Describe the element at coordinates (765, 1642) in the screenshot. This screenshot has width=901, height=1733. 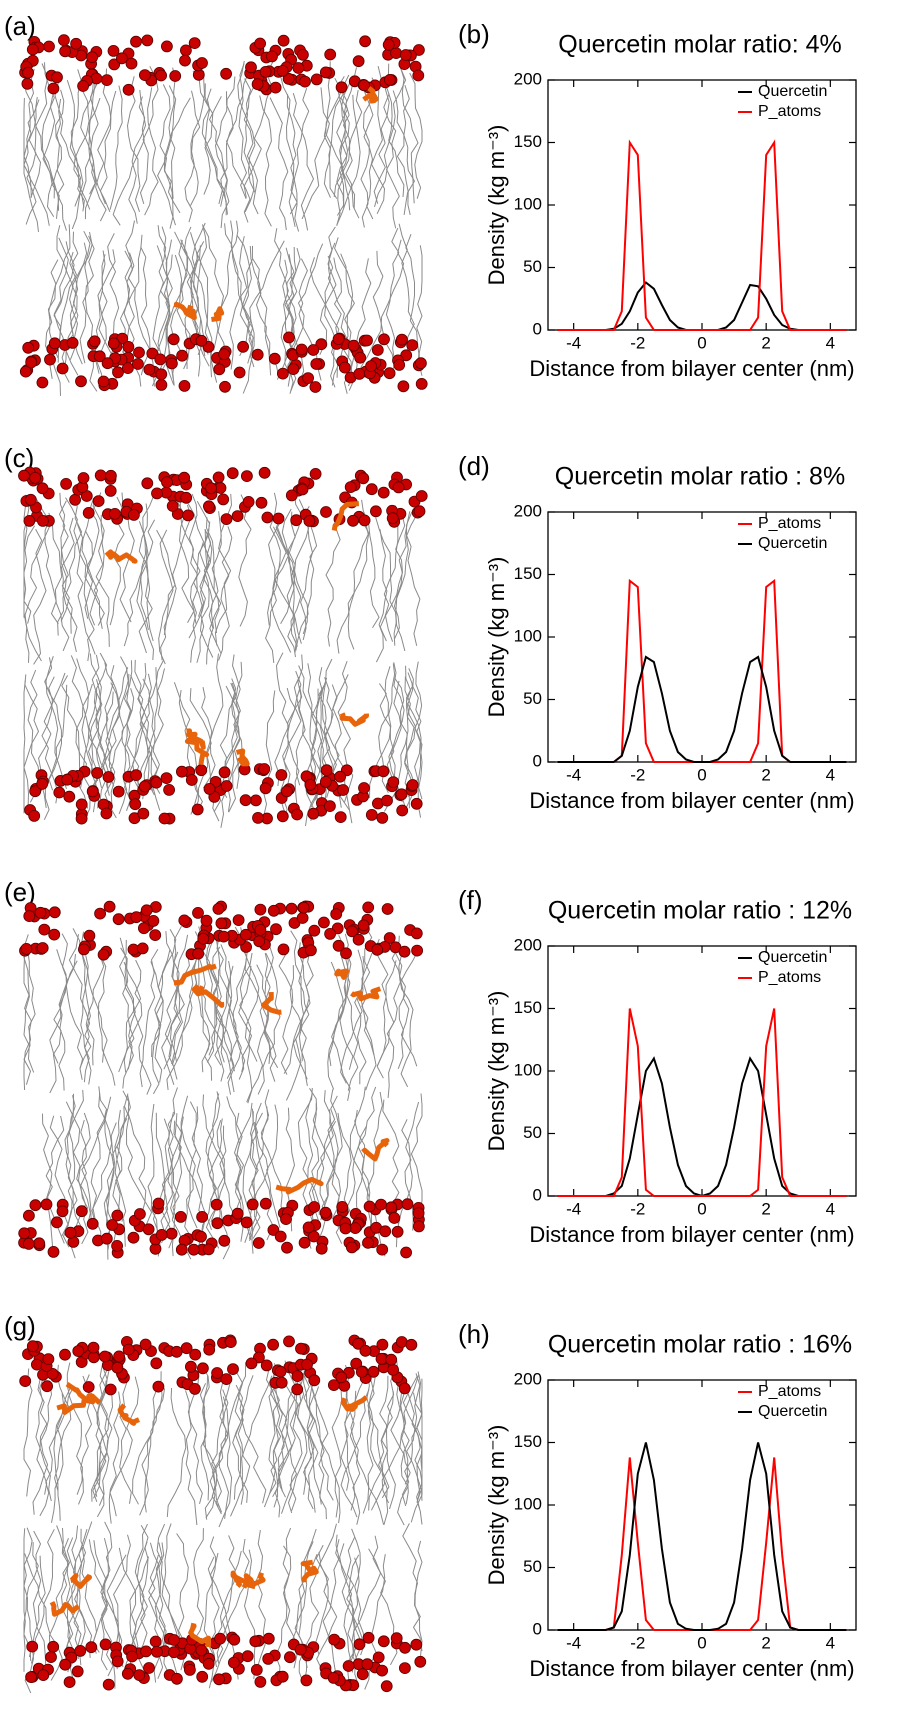
I see `x-tick-label: 2` at that location.